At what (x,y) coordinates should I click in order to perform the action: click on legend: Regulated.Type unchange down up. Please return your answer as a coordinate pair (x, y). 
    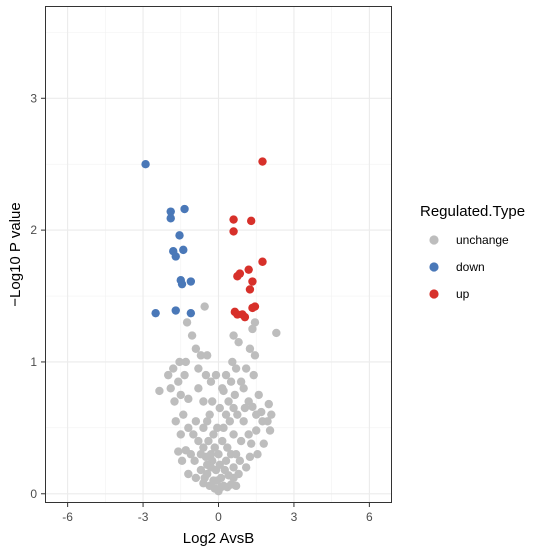
    Looking at the image, I should click on (472, 252).